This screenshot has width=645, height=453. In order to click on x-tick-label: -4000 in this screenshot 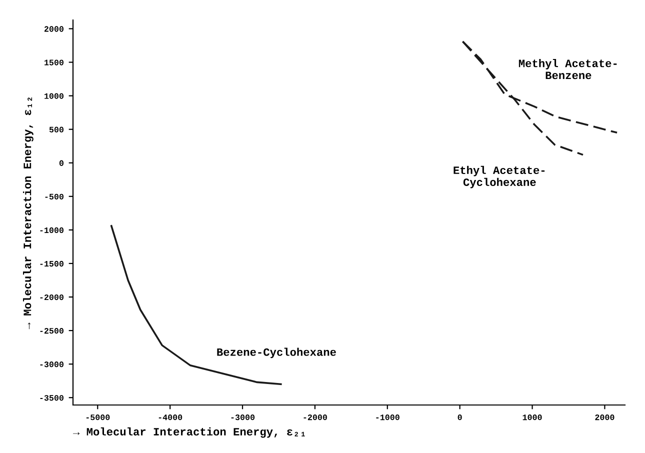, I will do `click(170, 417)`.